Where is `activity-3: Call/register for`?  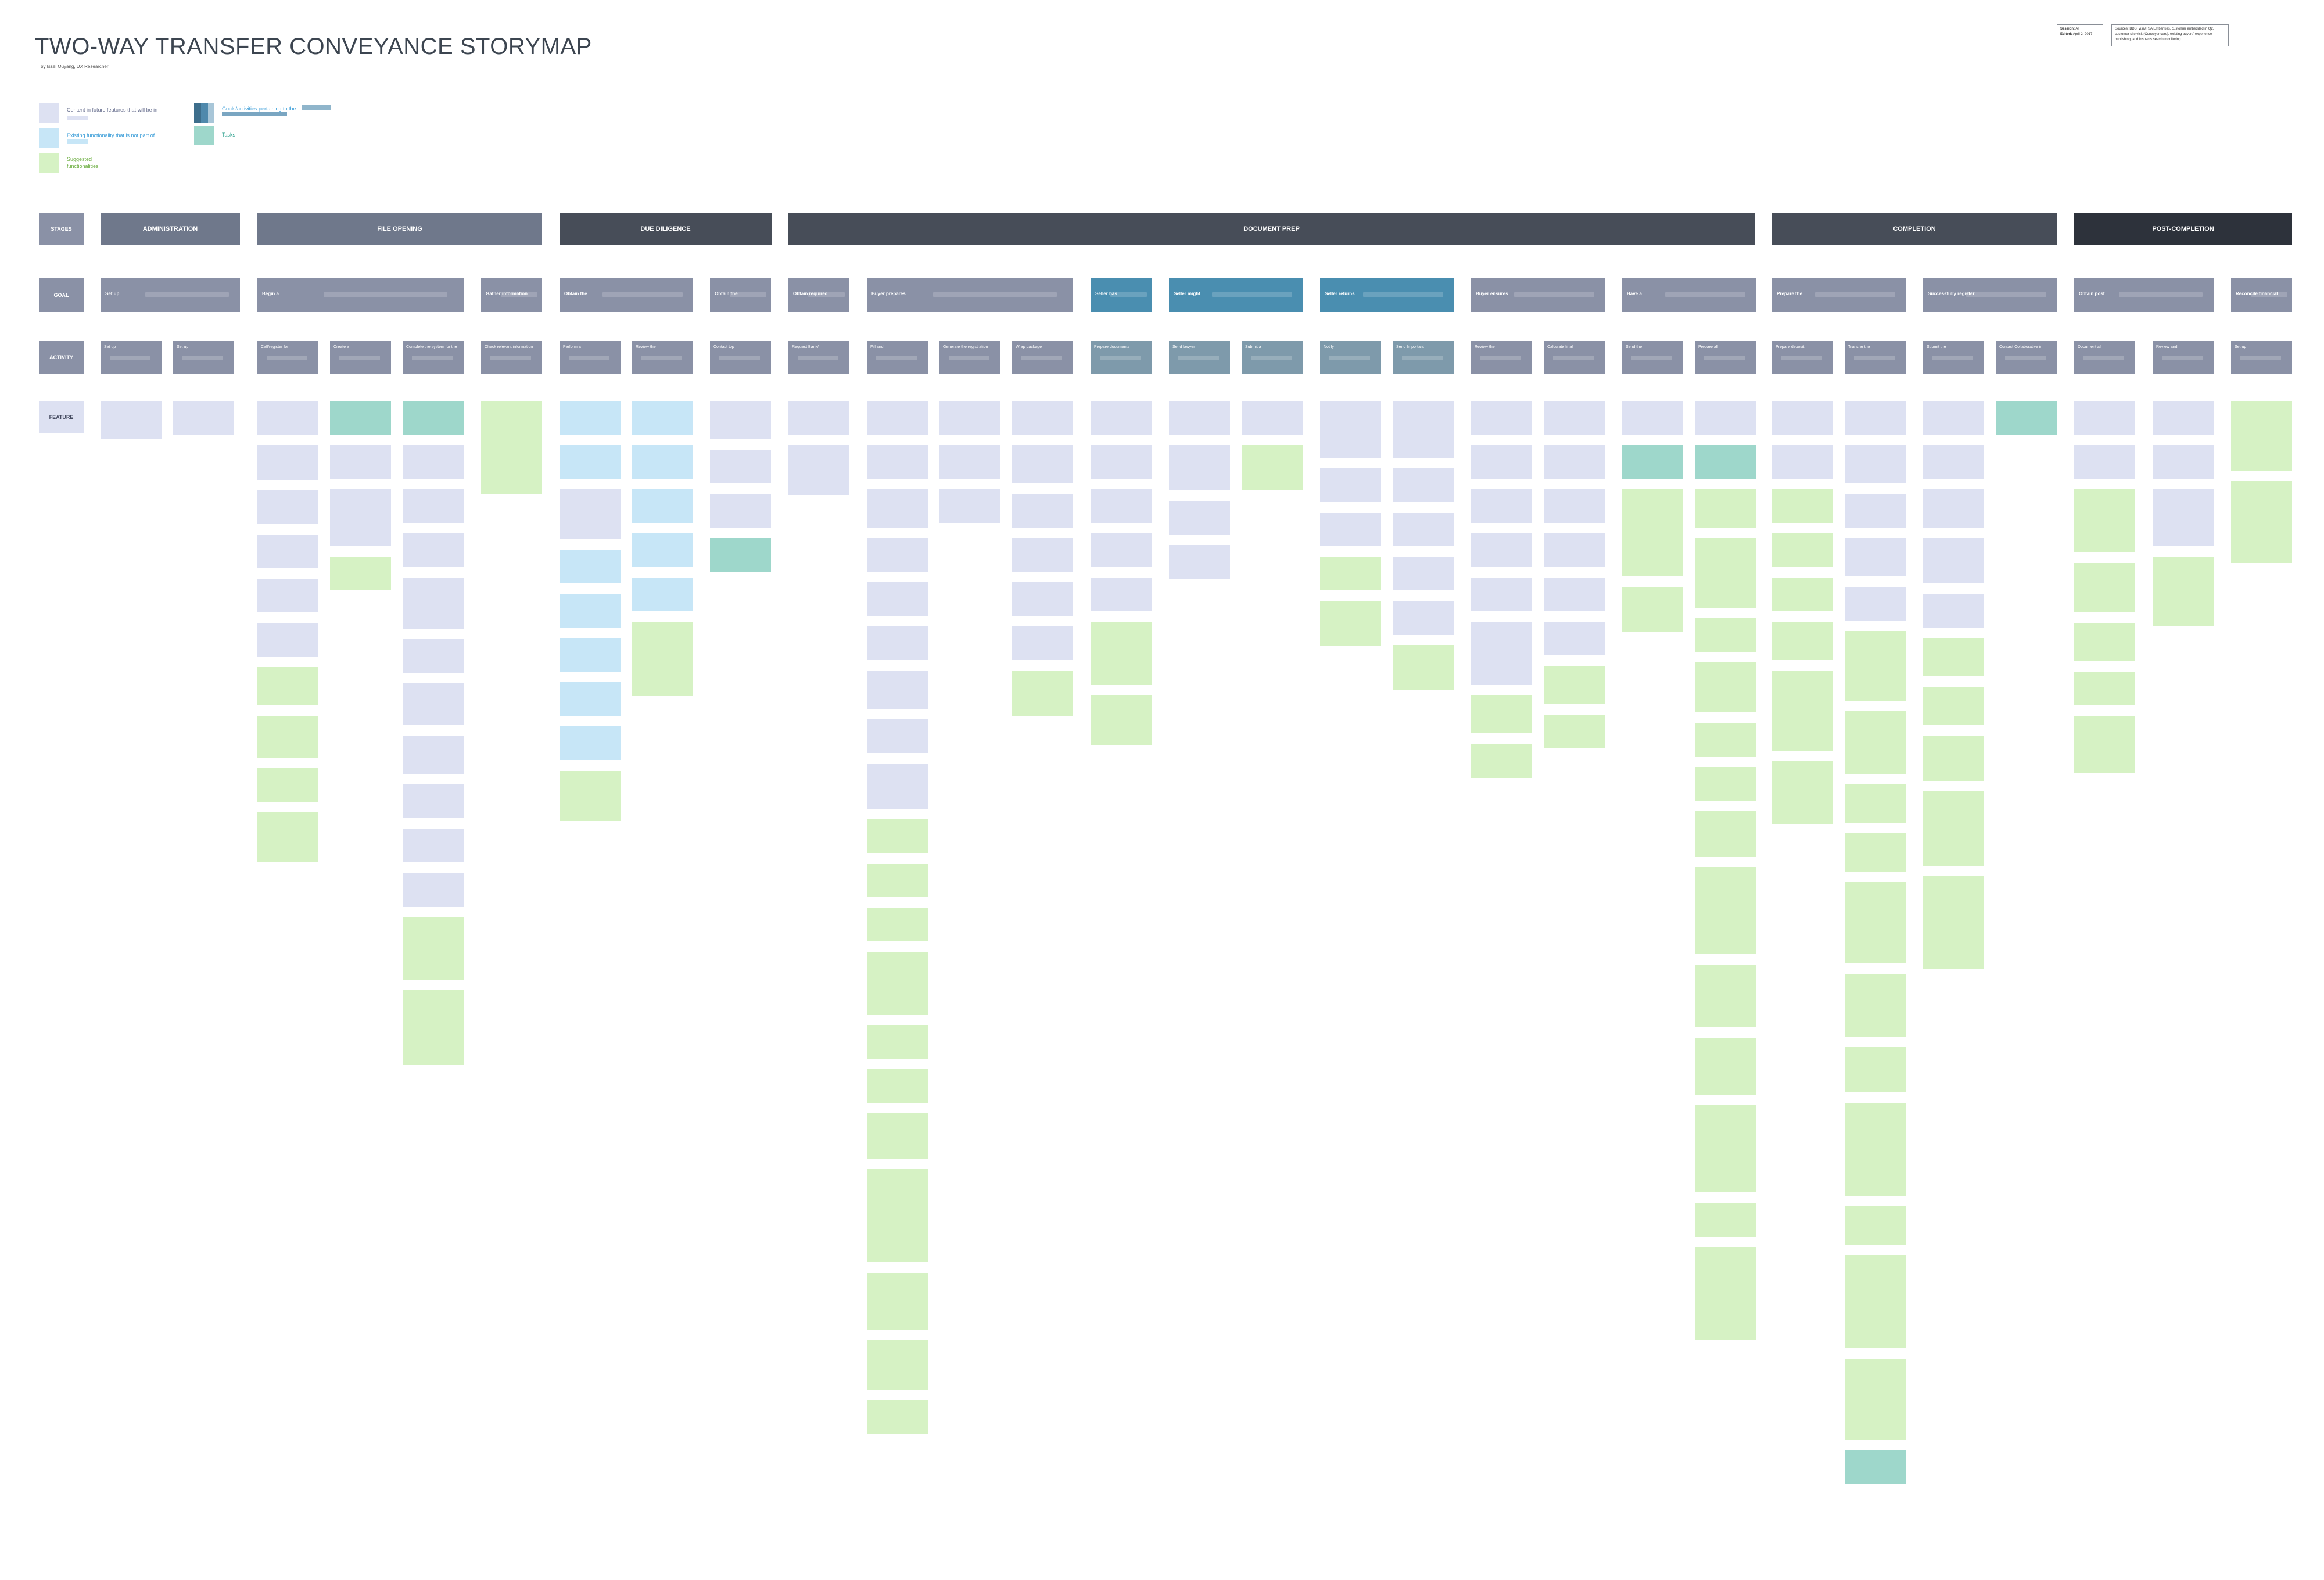
activity-3: Call/register for is located at coordinates (287, 357).